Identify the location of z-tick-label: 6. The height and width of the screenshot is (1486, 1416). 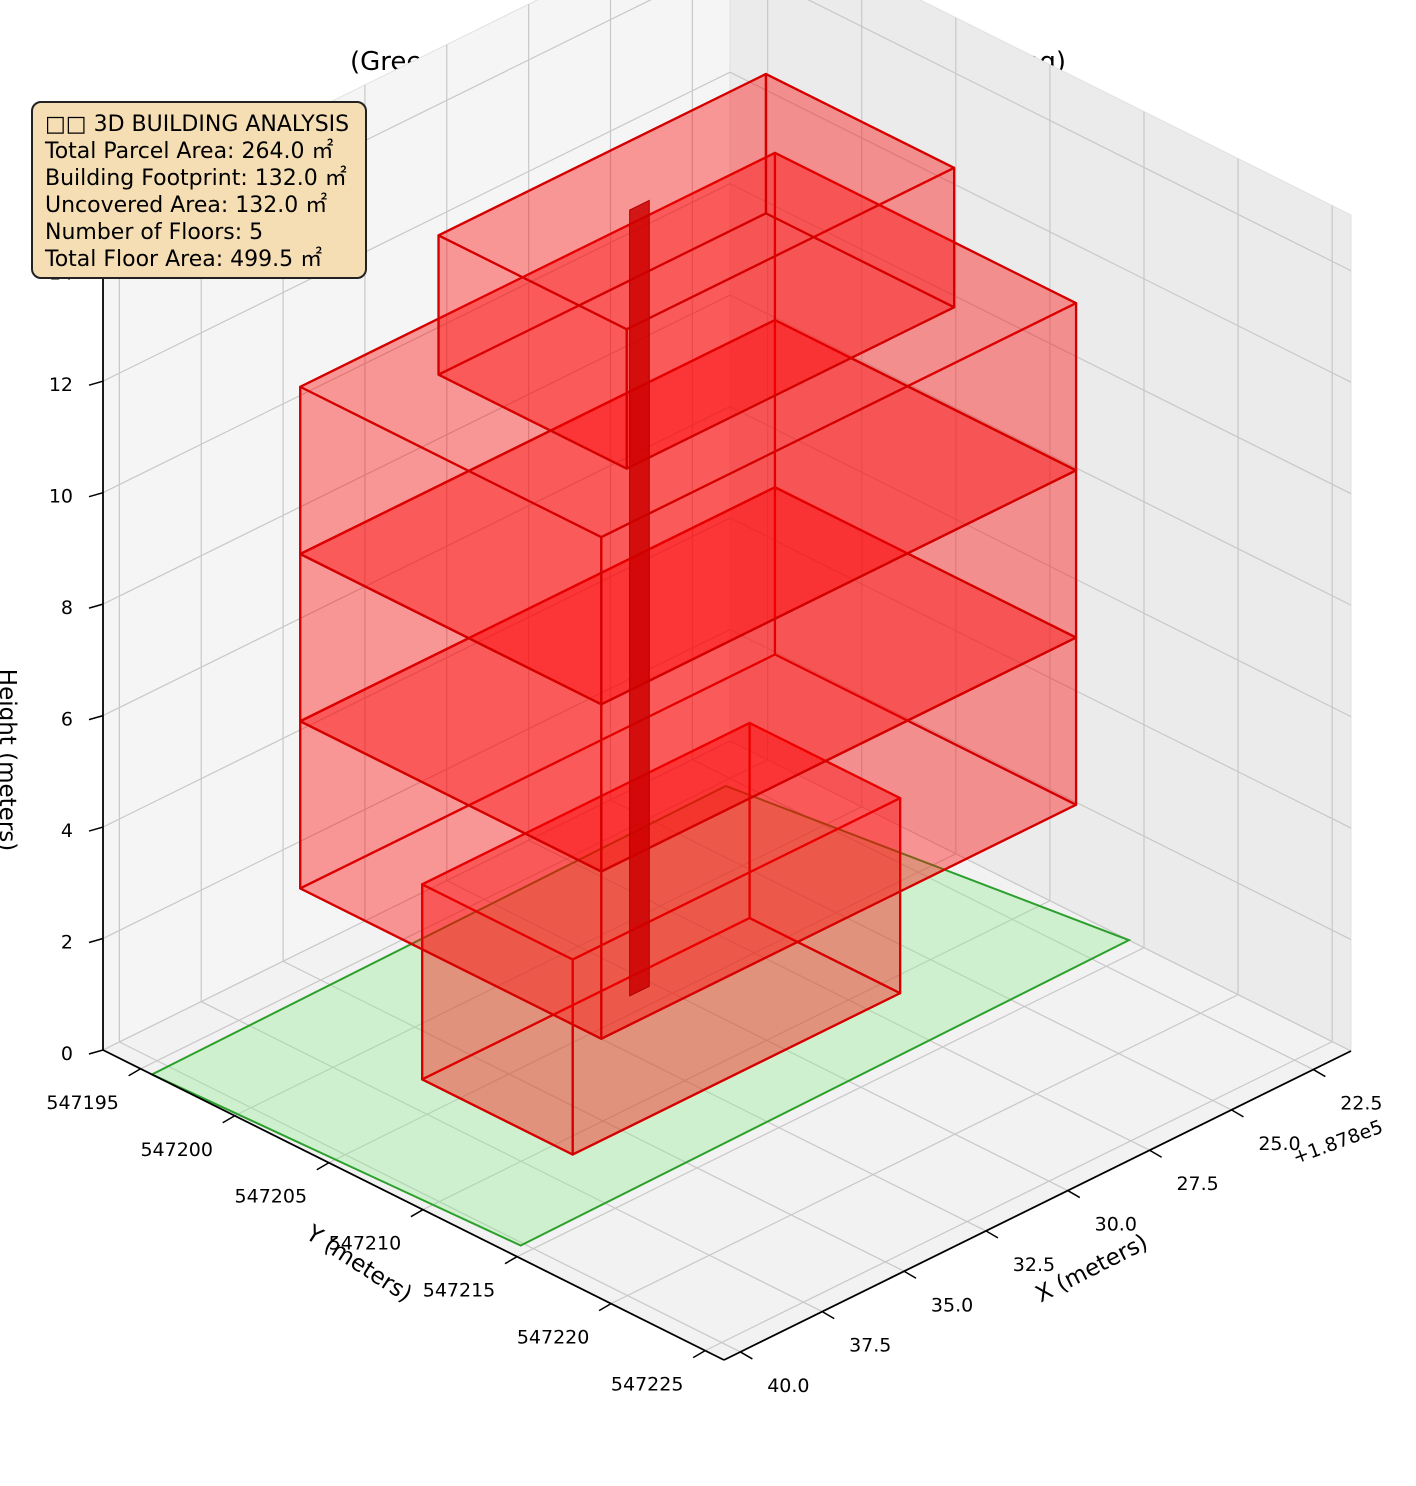
(67, 720).